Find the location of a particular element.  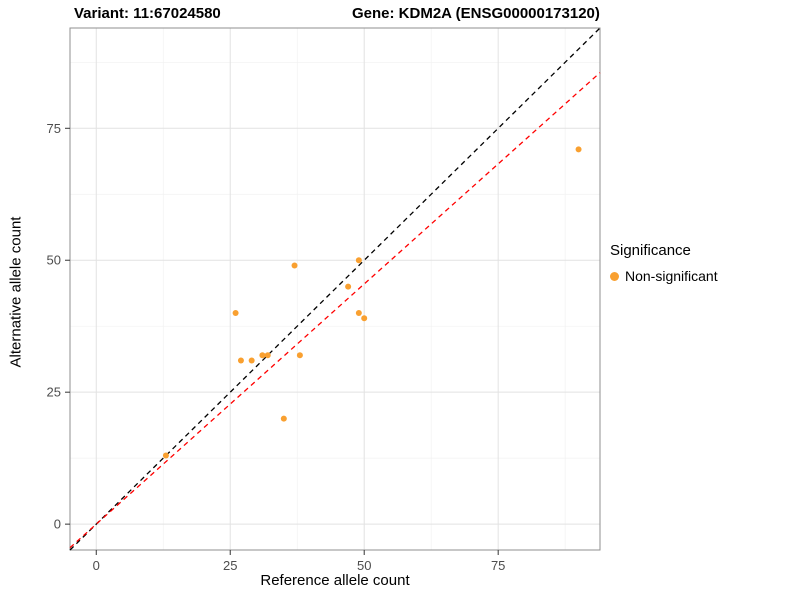

legend-point-icon is located at coordinates (614, 276).